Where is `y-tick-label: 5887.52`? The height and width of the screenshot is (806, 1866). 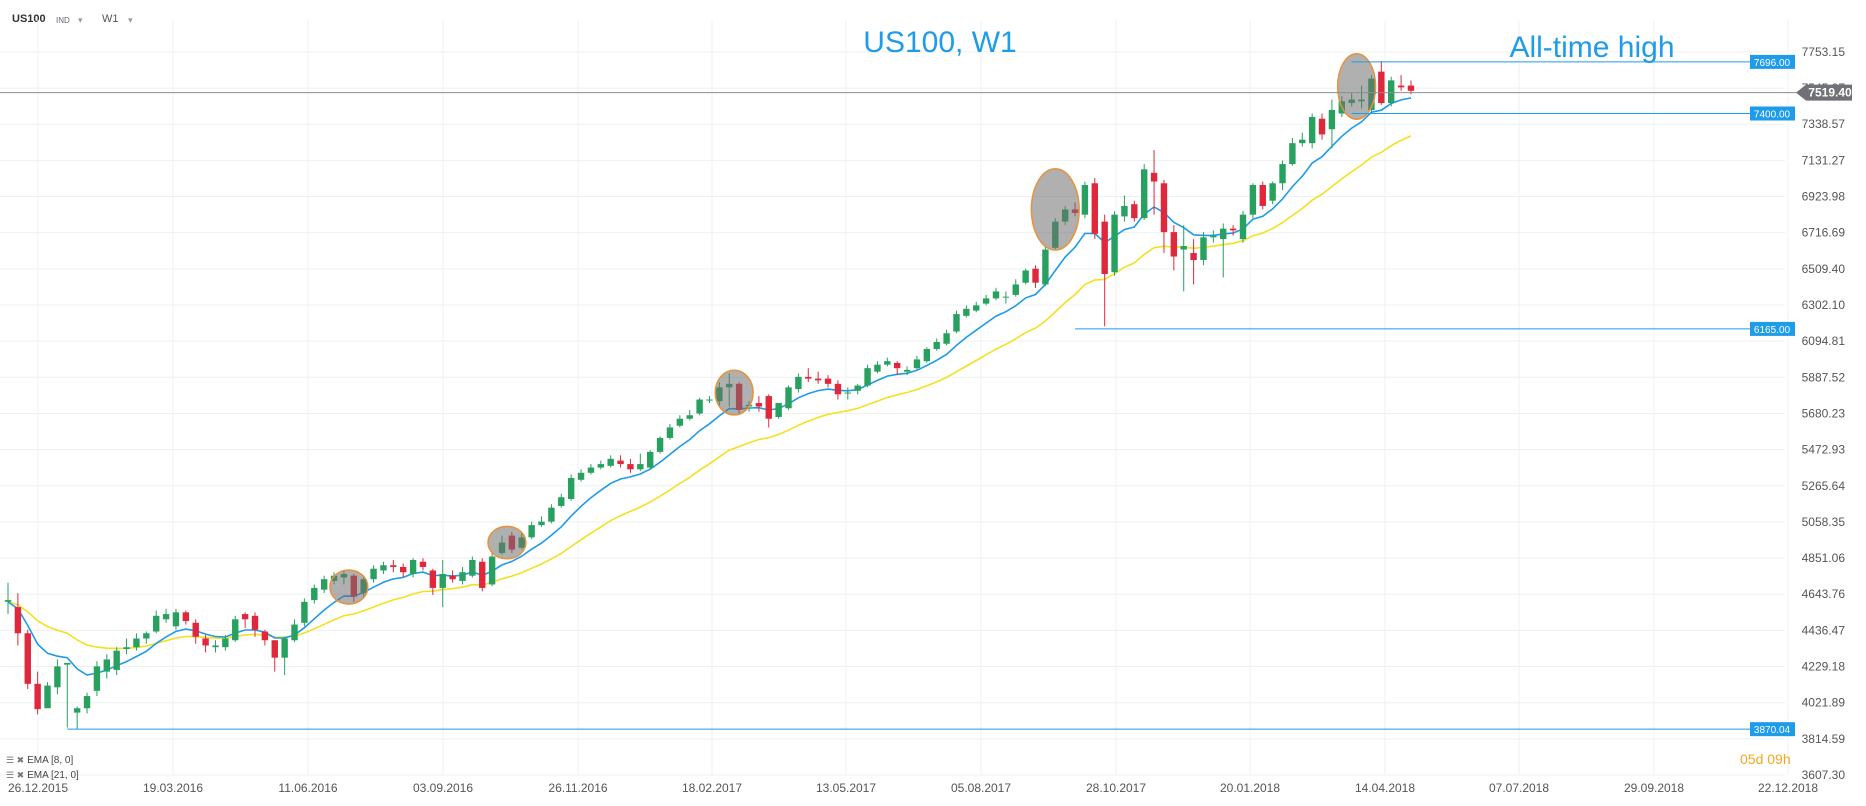
y-tick-label: 5887.52 is located at coordinates (1824, 377).